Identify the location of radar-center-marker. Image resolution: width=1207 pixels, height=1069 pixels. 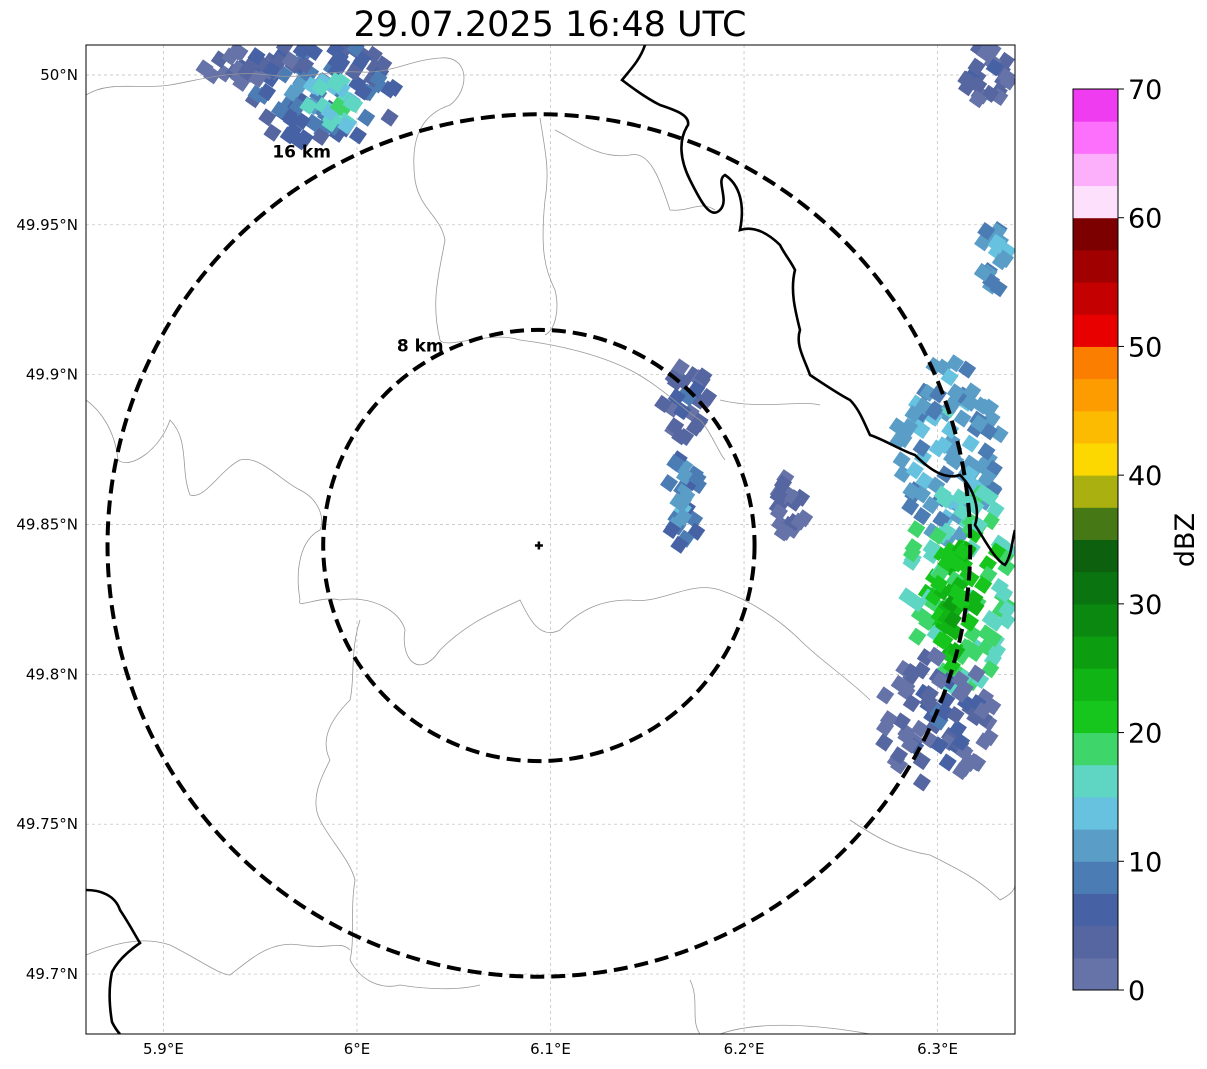
(538, 545).